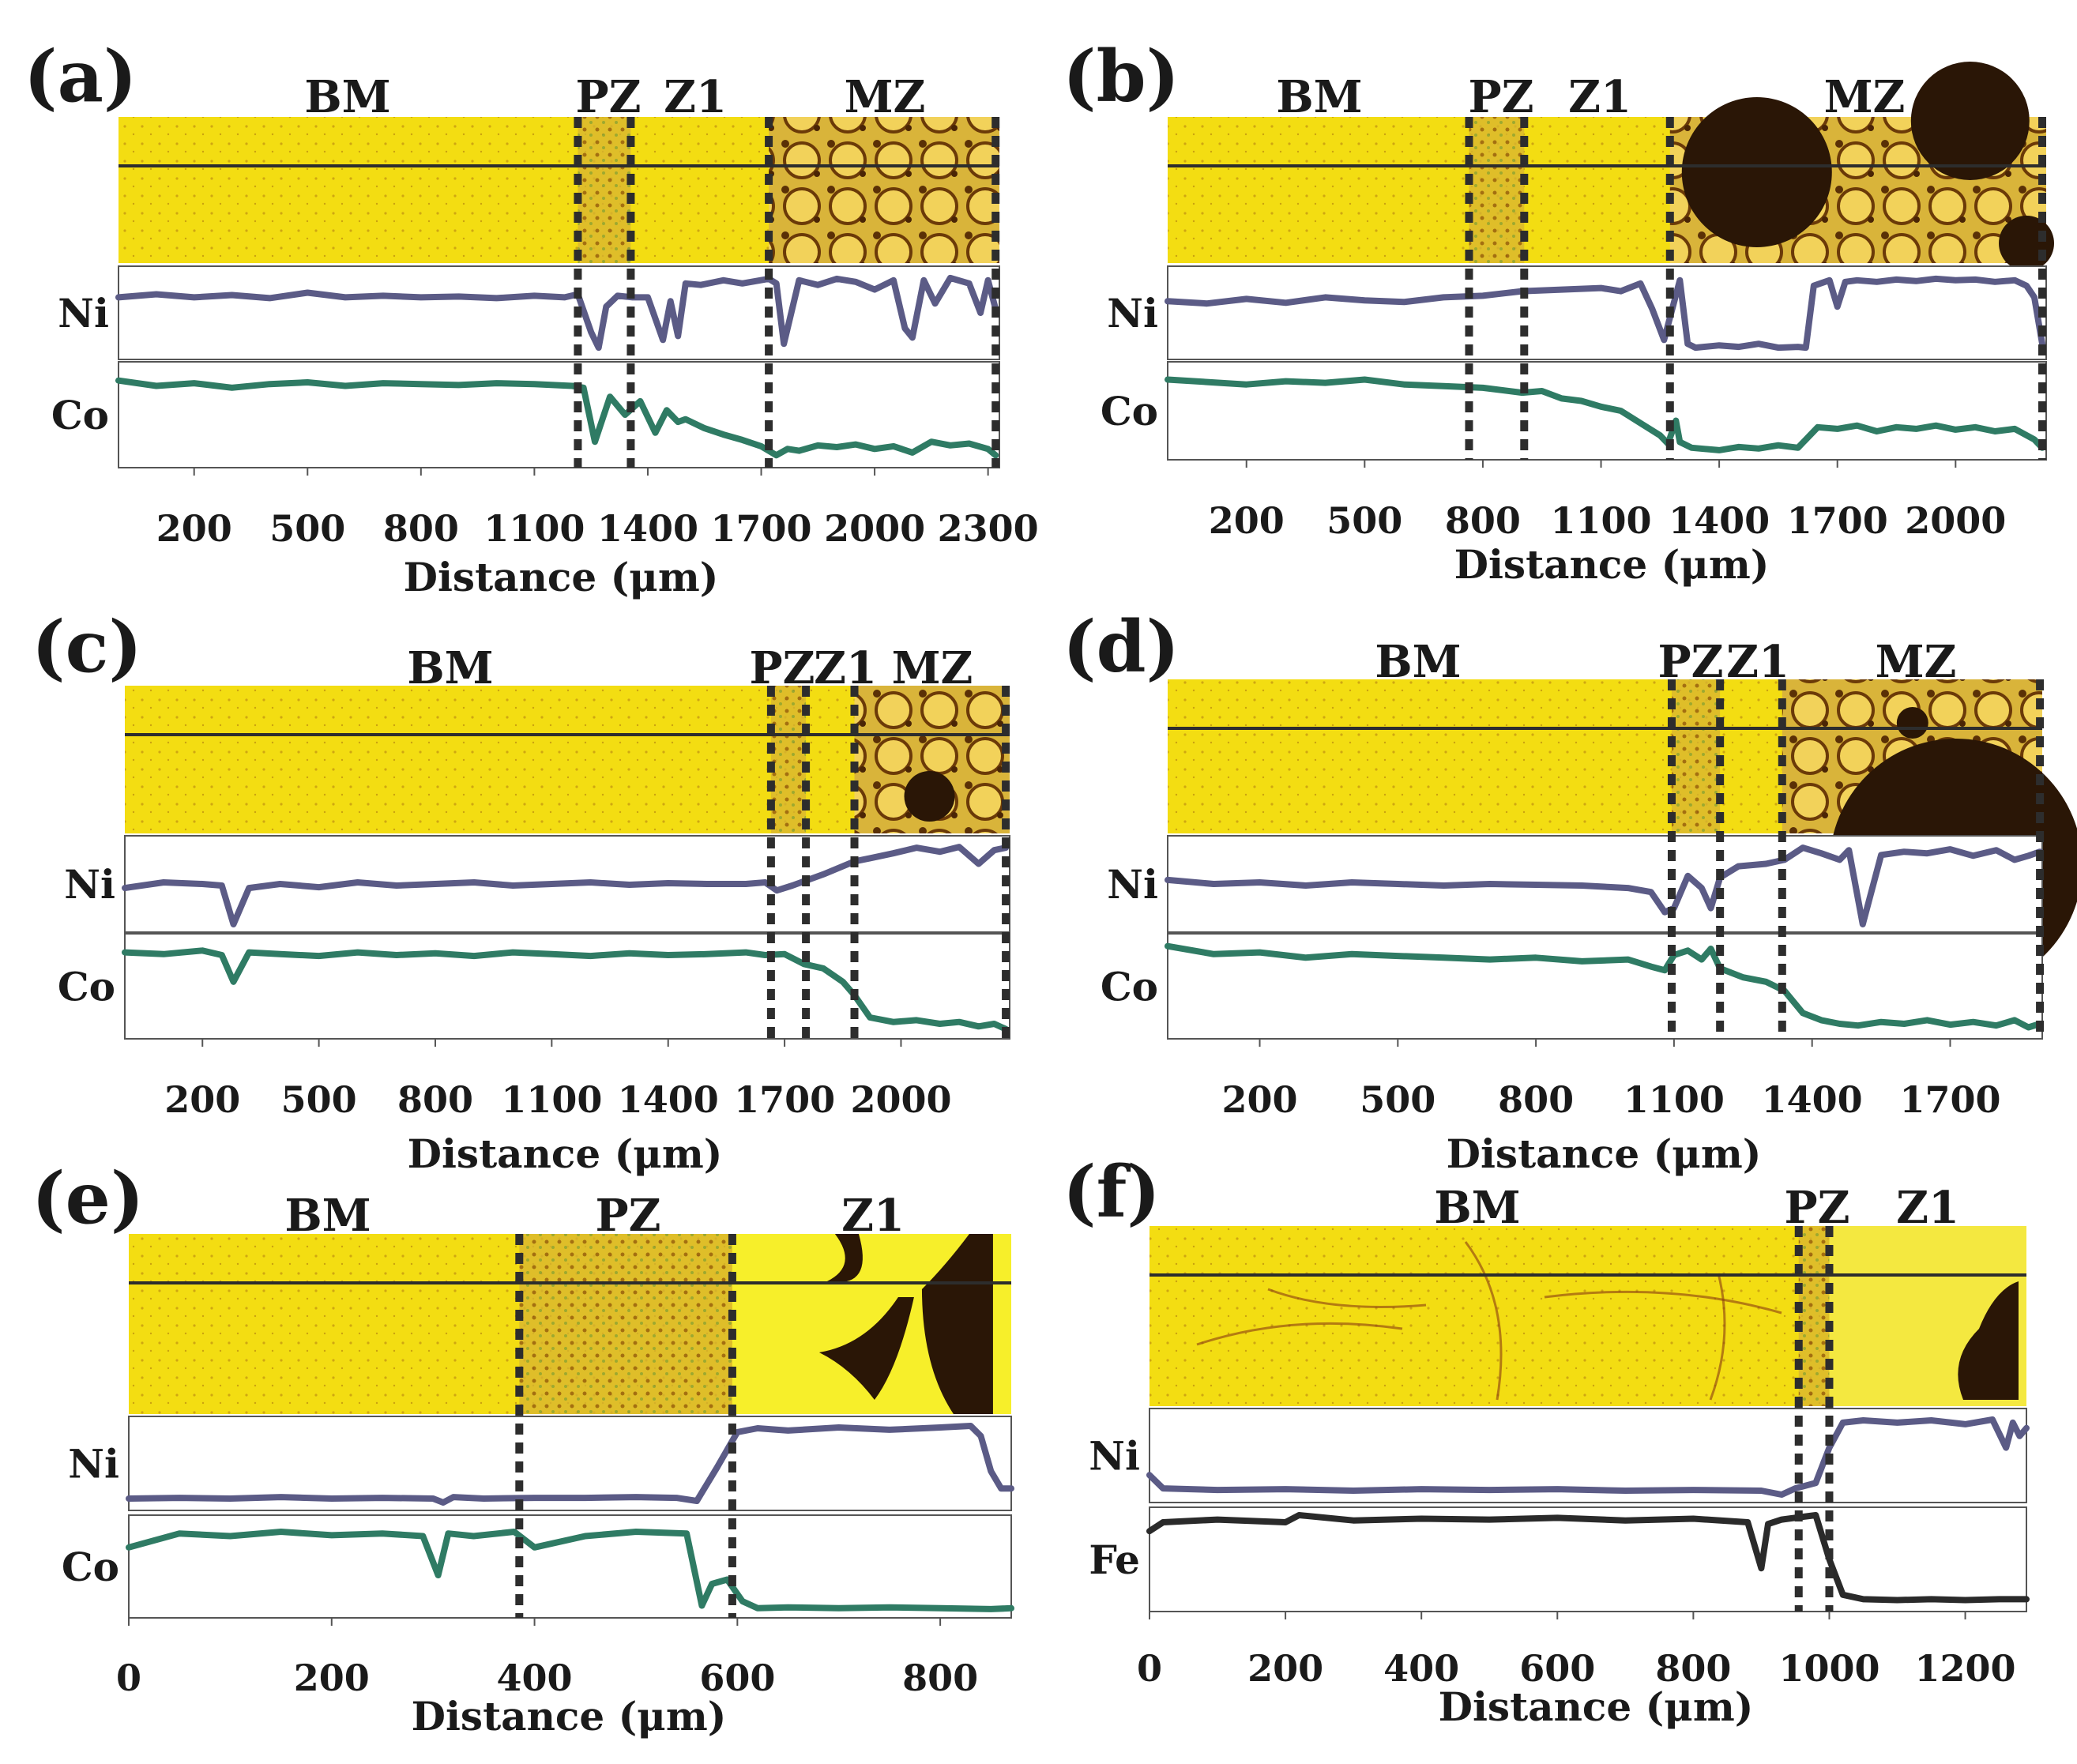  Describe the element at coordinates (565, 1153) in the screenshot. I see `x-axis-label-c: Distance (μm)` at that location.